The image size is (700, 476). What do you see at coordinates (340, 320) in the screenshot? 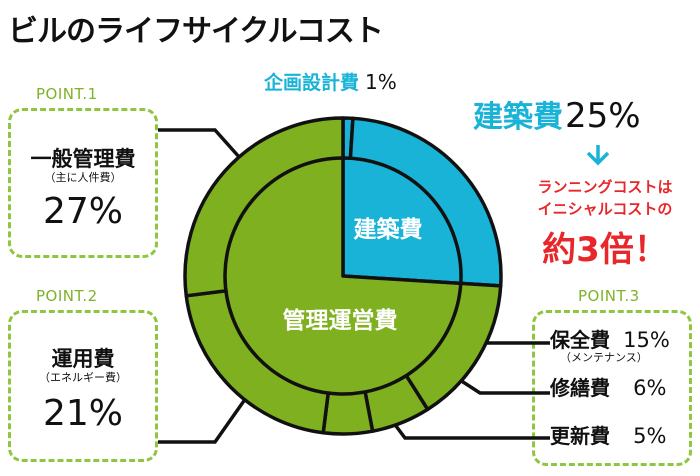
I see `inner-label-management: 管理運営費` at bounding box center [340, 320].